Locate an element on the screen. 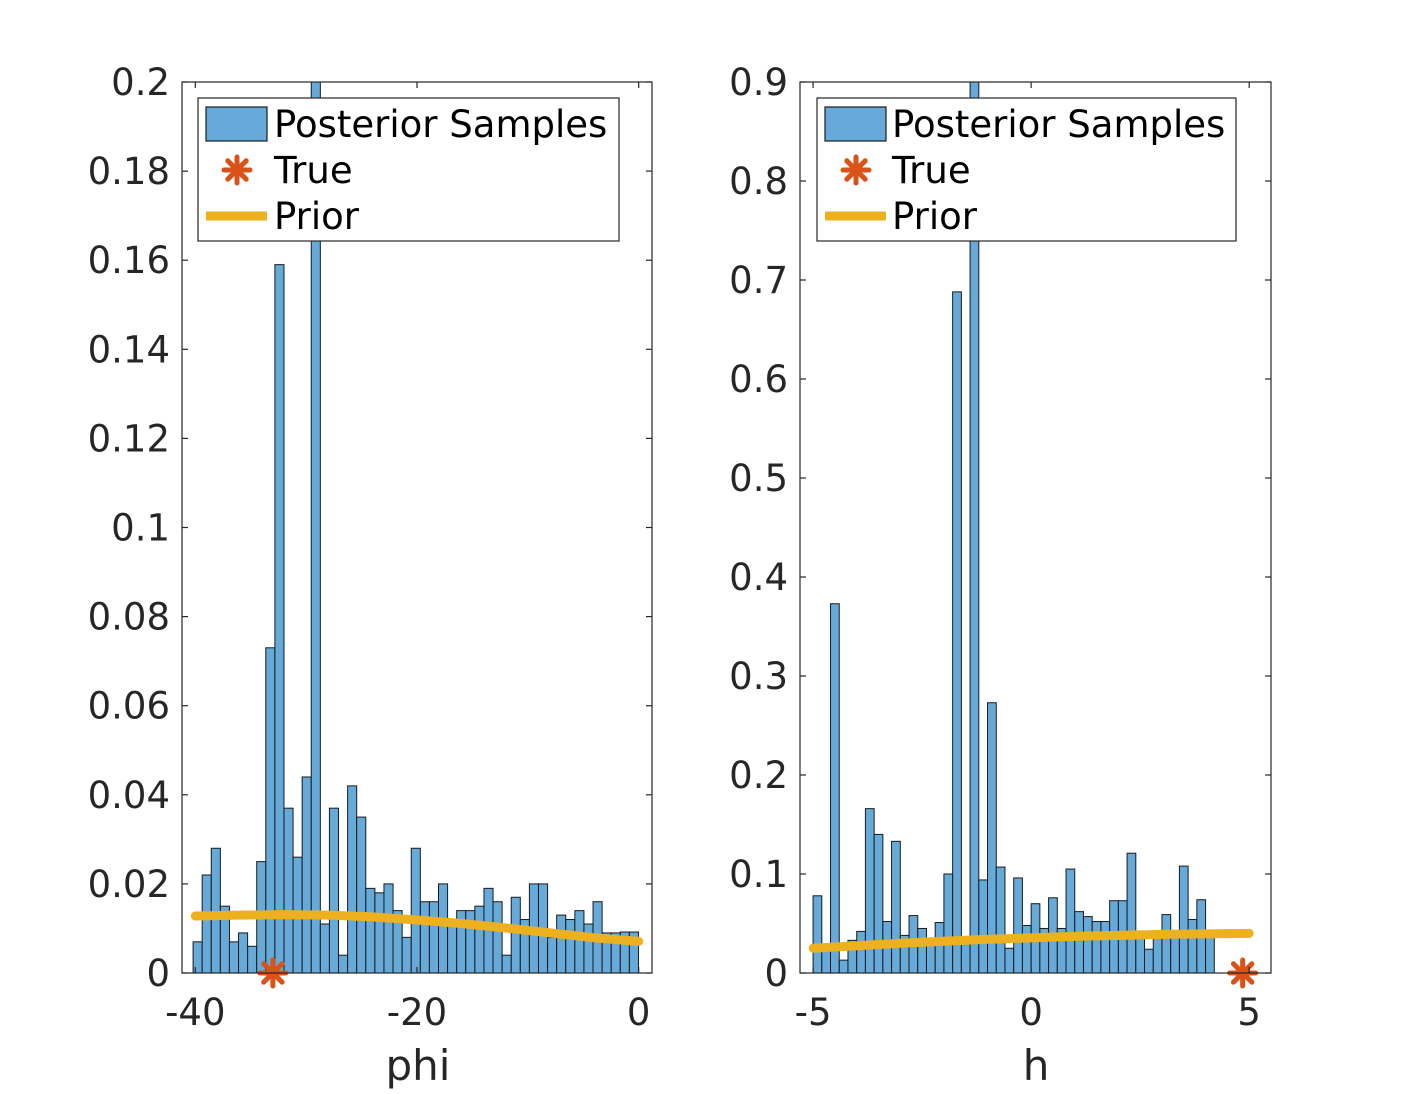 Image resolution: width=1406 pixels, height=1094 pixels. h-xtick-label: 5 is located at coordinates (1249, 1012).